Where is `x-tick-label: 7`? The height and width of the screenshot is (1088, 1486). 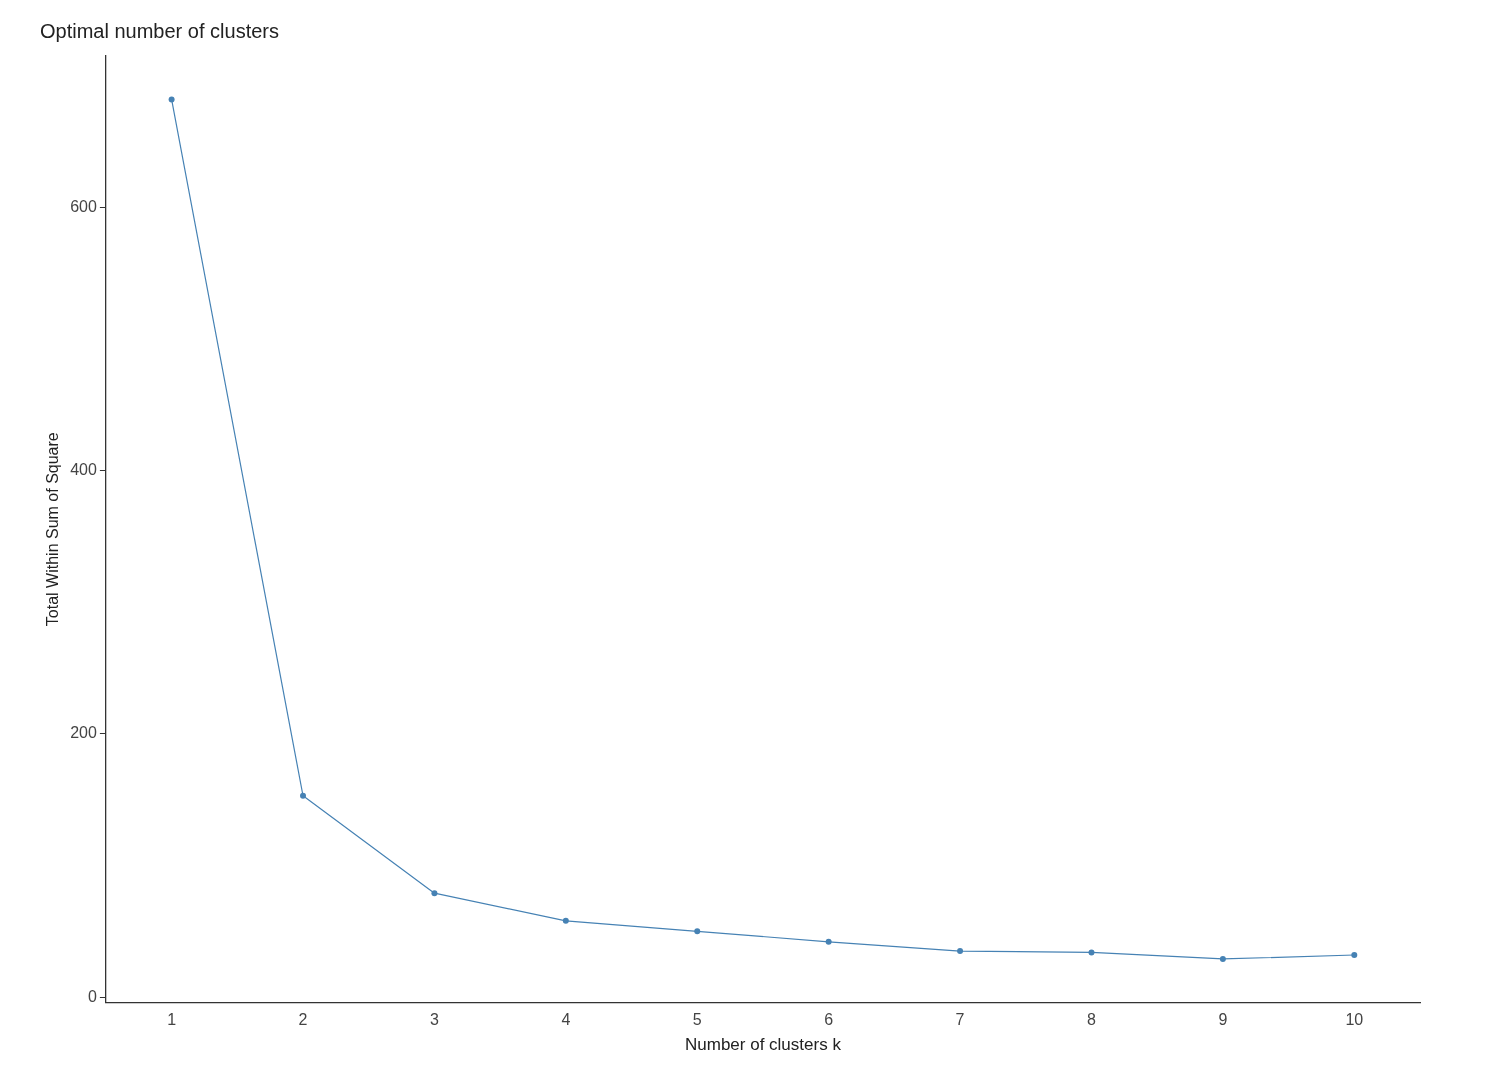
x-tick-label: 7 is located at coordinates (960, 1020).